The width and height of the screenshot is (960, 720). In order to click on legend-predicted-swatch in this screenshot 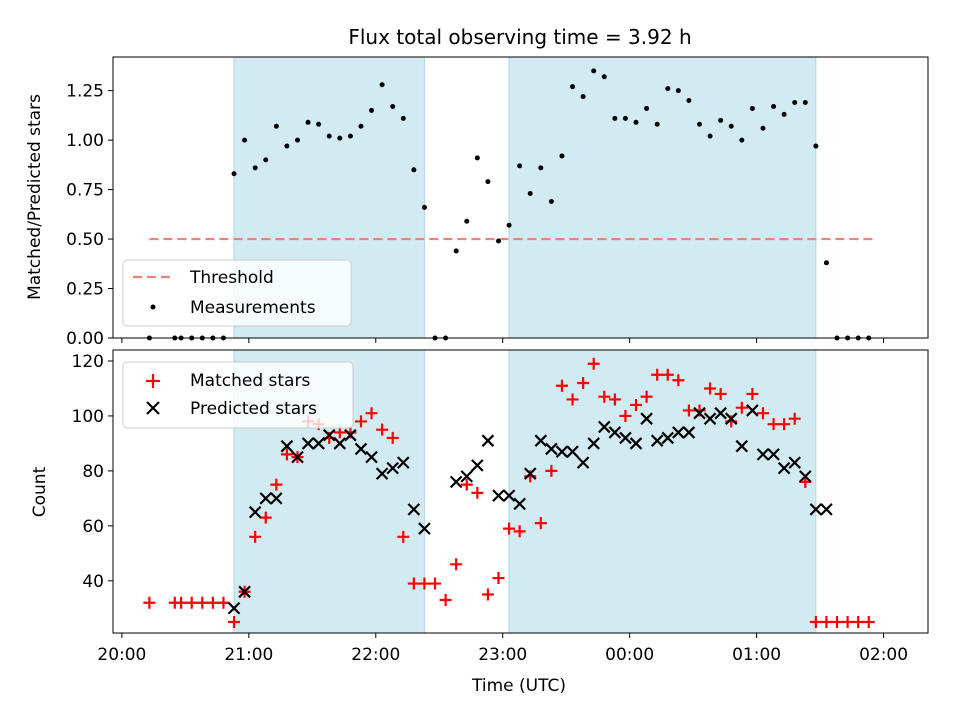, I will do `click(153, 408)`.